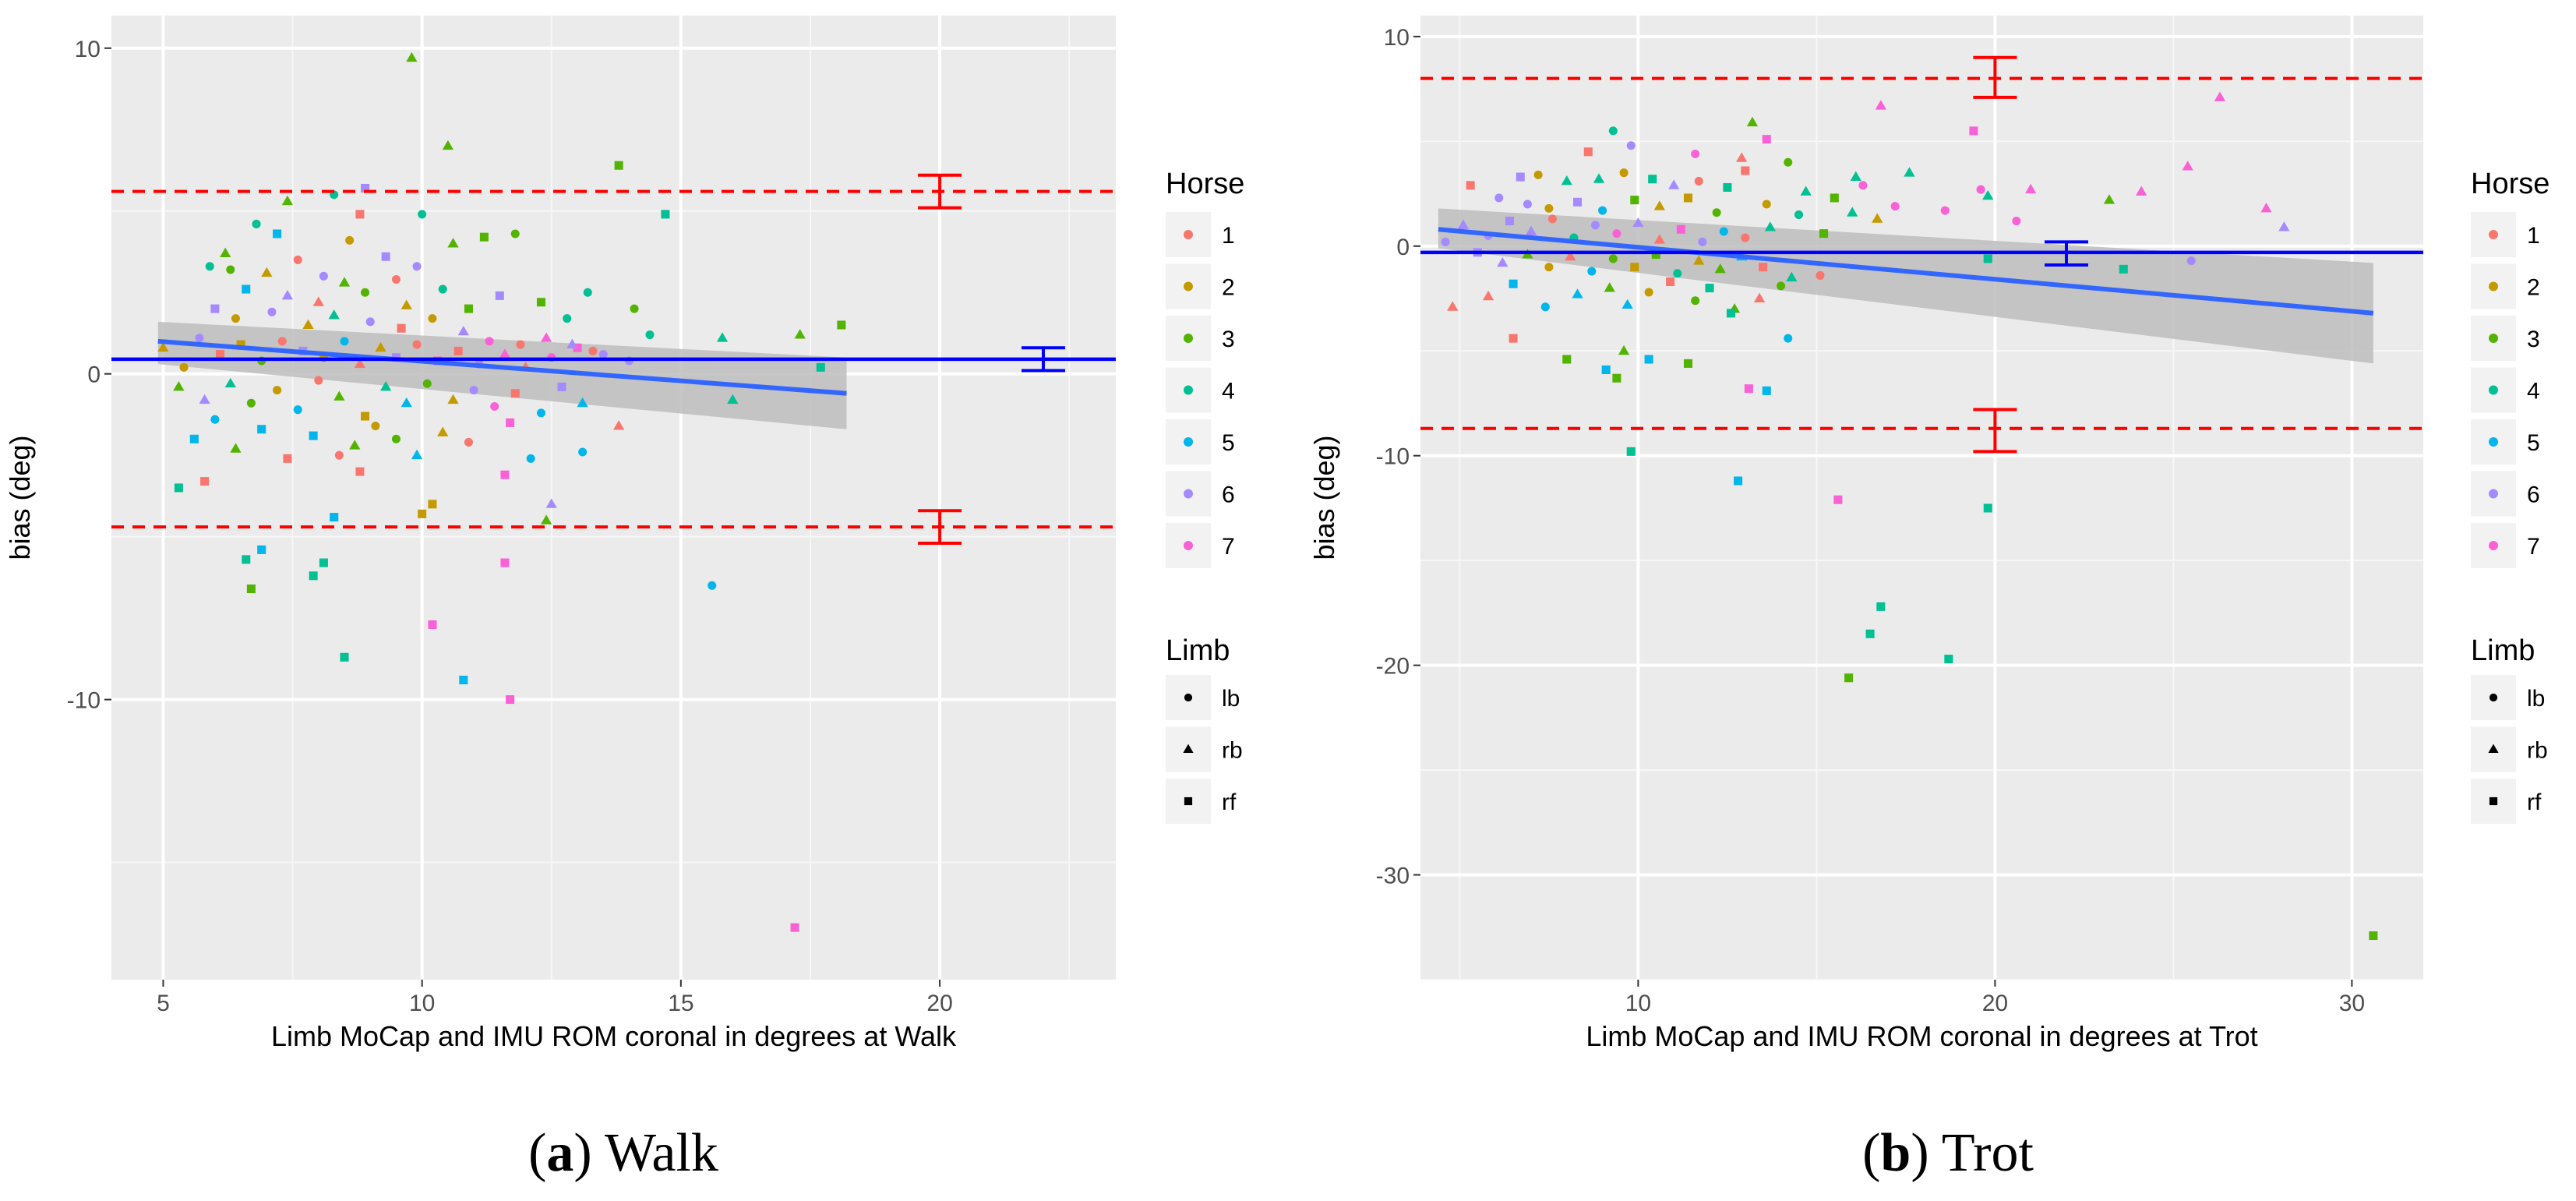 This screenshot has width=2576, height=1201. What do you see at coordinates (1203, 697) in the screenshot?
I see `legend-item-limb: lb` at bounding box center [1203, 697].